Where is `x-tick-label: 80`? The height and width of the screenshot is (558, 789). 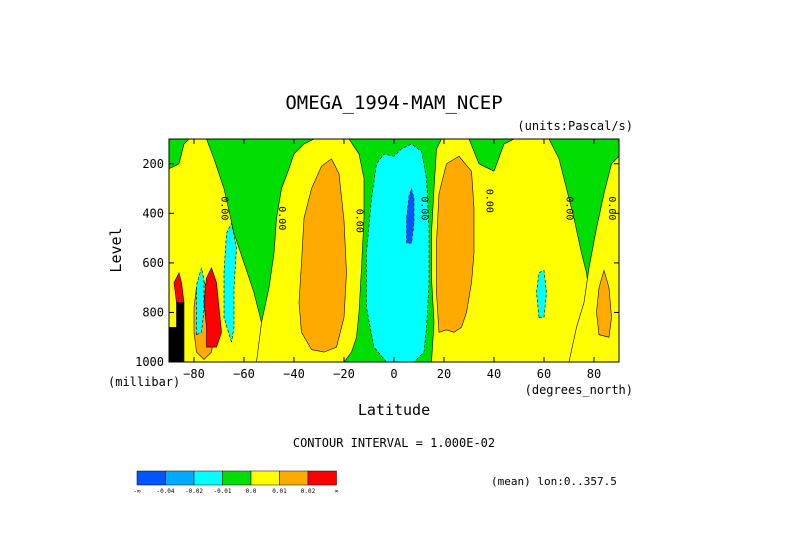 x-tick-label: 80 is located at coordinates (594, 374).